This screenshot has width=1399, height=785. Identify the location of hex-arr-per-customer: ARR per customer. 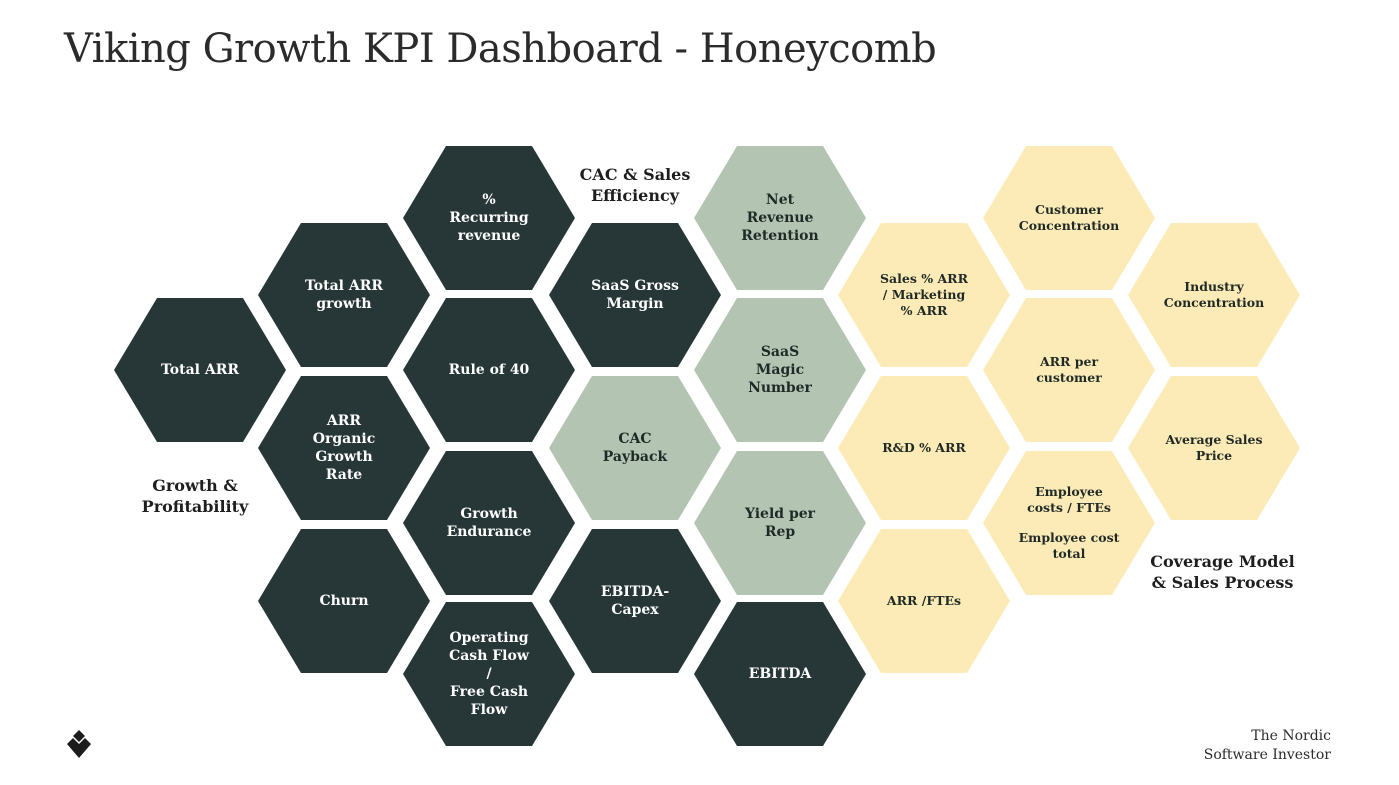
(1069, 370).